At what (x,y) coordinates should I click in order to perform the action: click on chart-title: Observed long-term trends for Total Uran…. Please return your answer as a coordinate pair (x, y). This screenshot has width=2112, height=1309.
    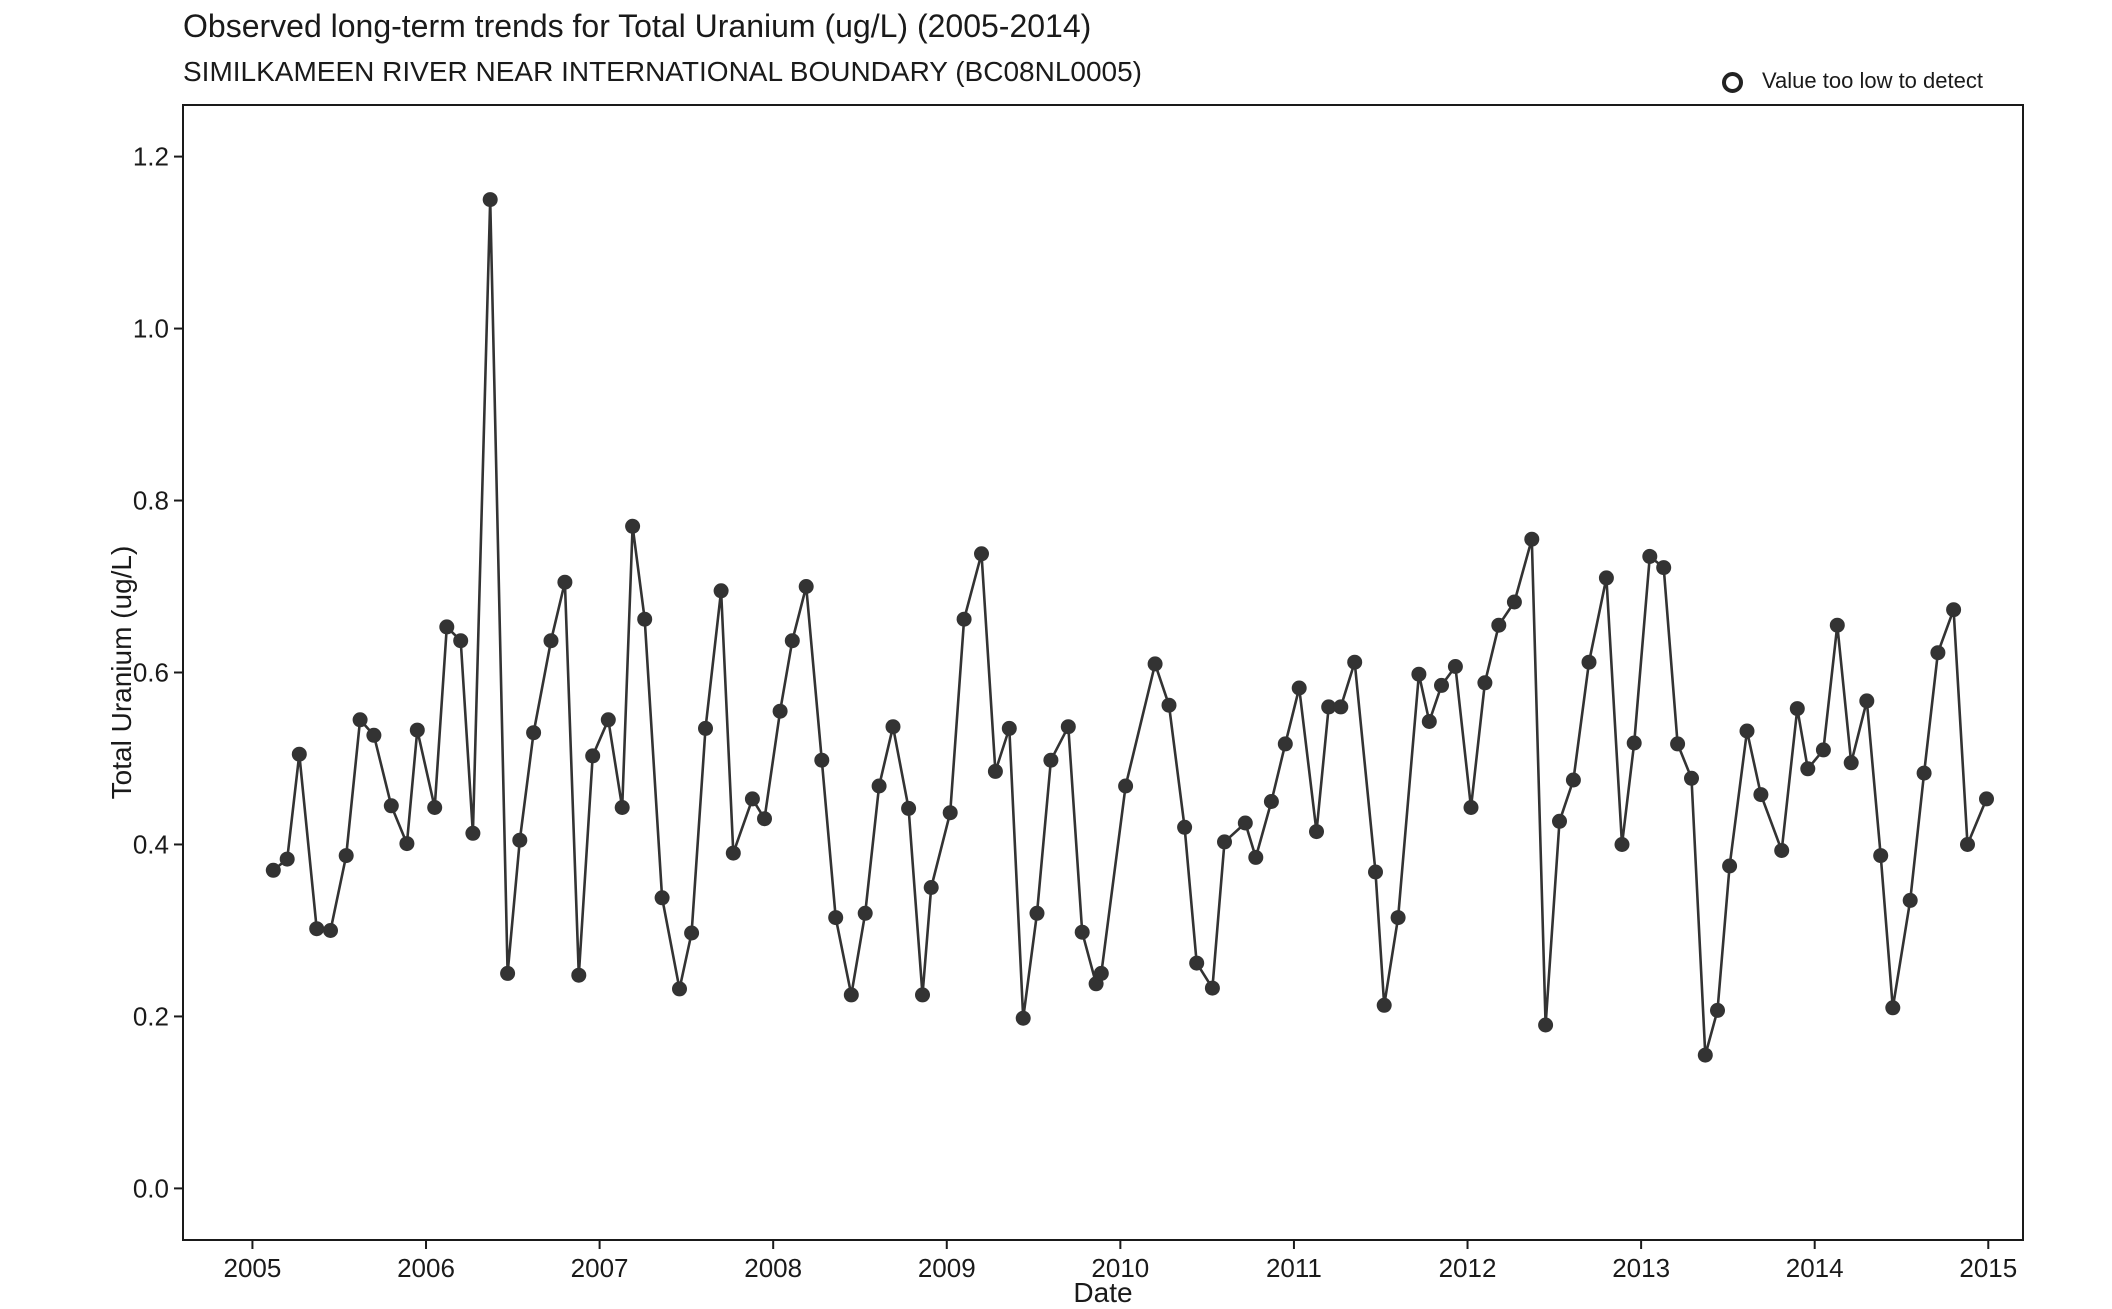
    Looking at the image, I should click on (637, 26).